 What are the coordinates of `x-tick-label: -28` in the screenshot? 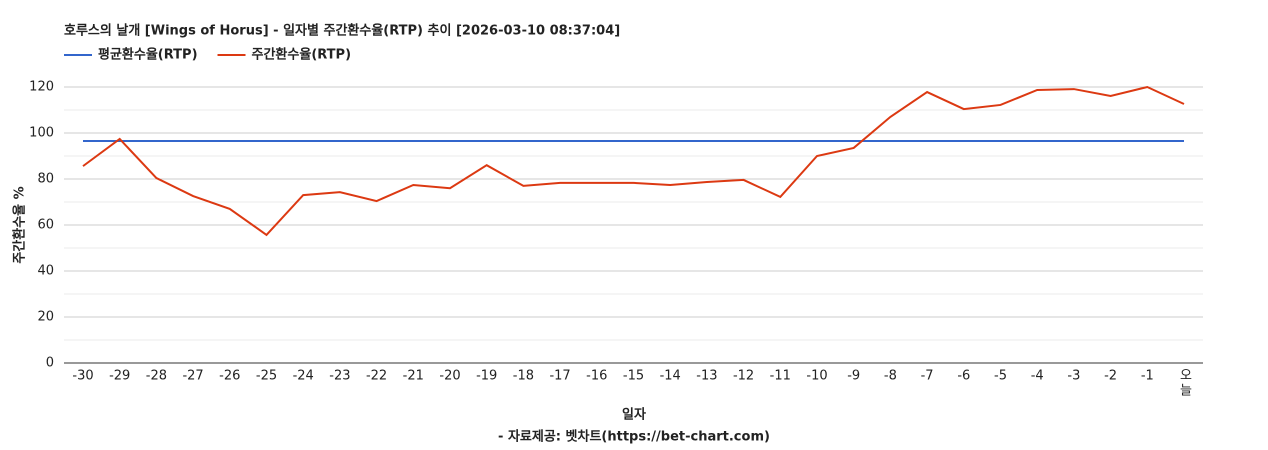 It's located at (156, 376).